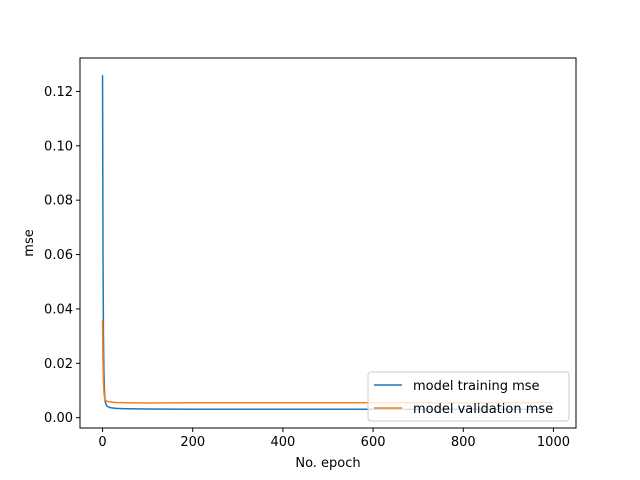  I want to click on x-tick-label: 0, so click(102, 442).